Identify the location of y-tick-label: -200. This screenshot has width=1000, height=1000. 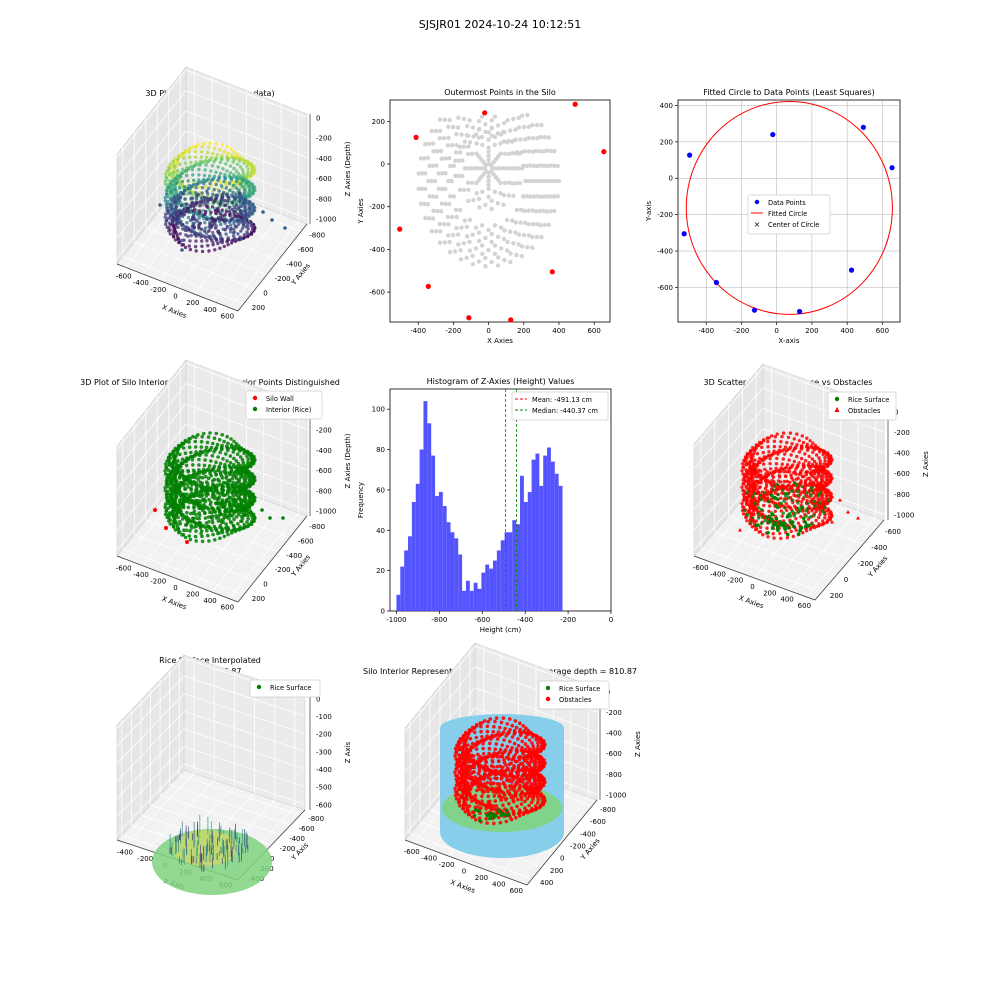
(866, 564).